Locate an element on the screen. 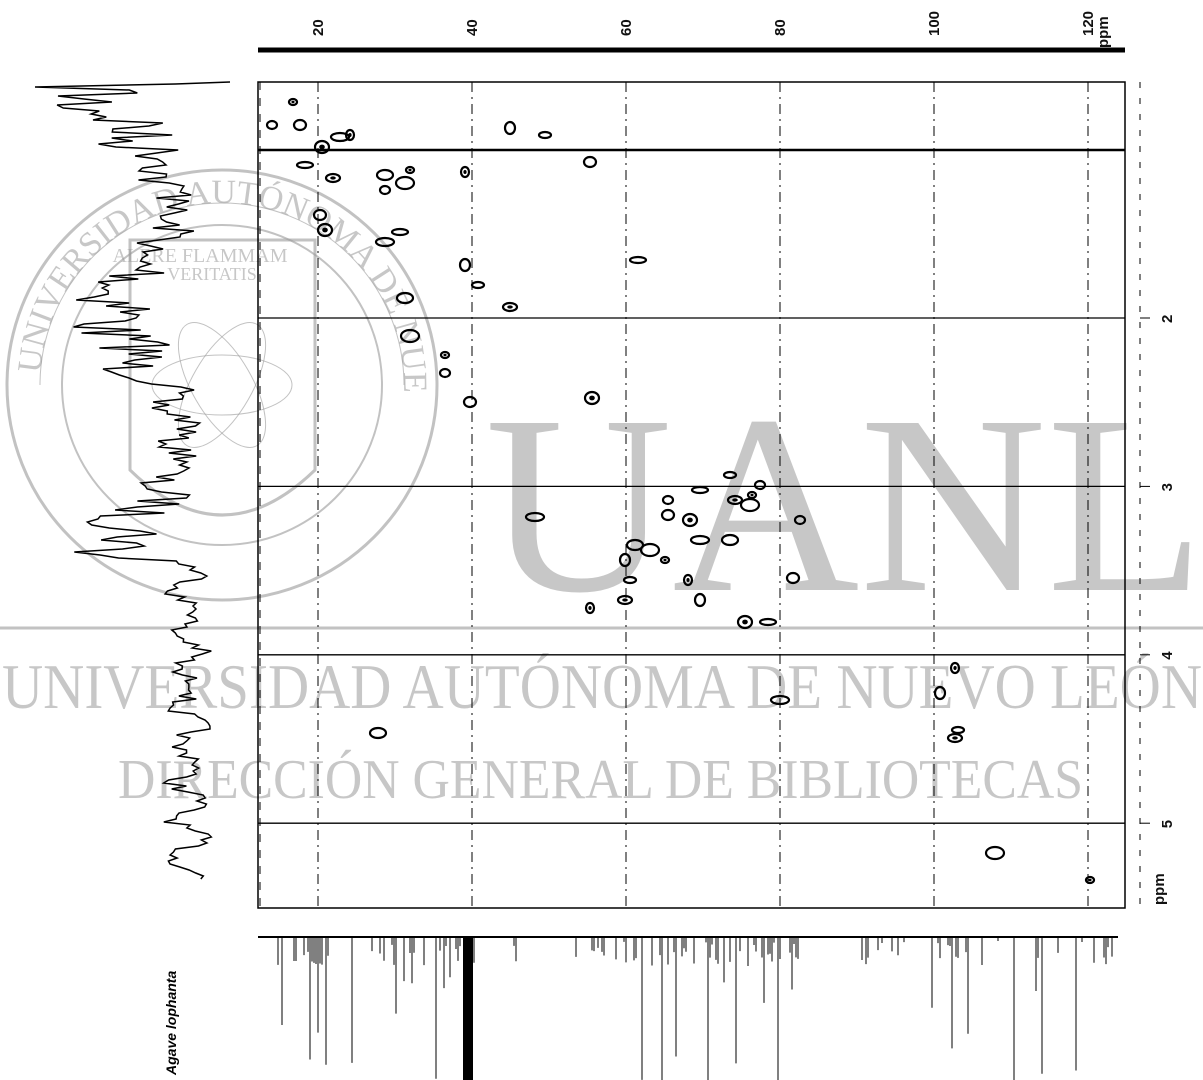  watermark-line: UNIVERSIDAD AUTÓNOMA DE NUEVO LEÓN is located at coordinates (602, 686).